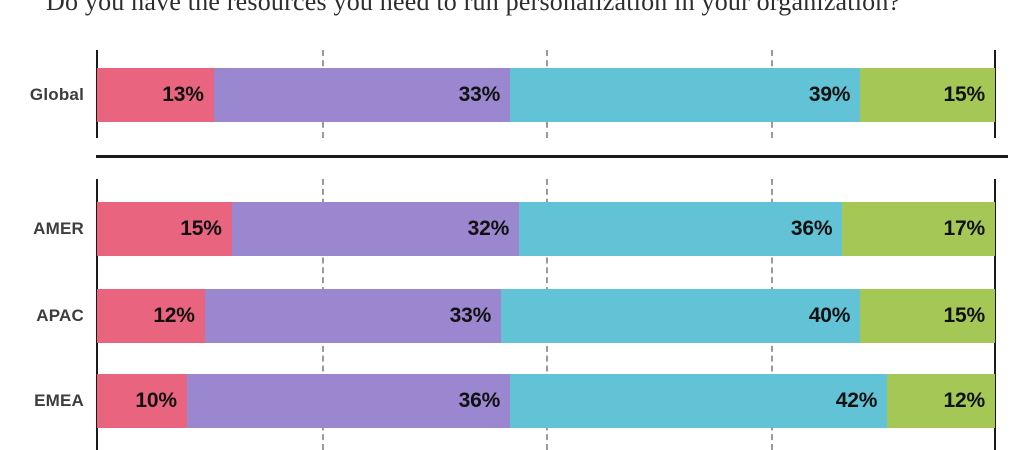 This screenshot has height=450, width=1024. Describe the element at coordinates (59, 400) in the screenshot. I see `row-label-emea: EMEA` at that location.